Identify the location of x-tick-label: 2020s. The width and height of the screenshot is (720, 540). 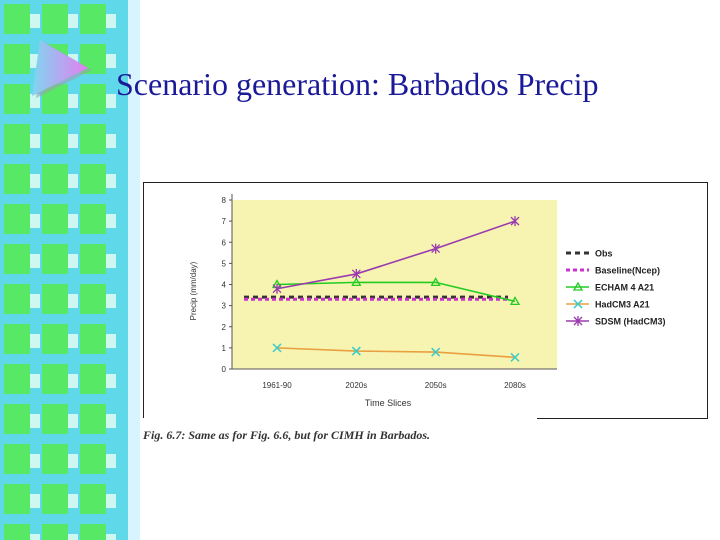
(356, 385).